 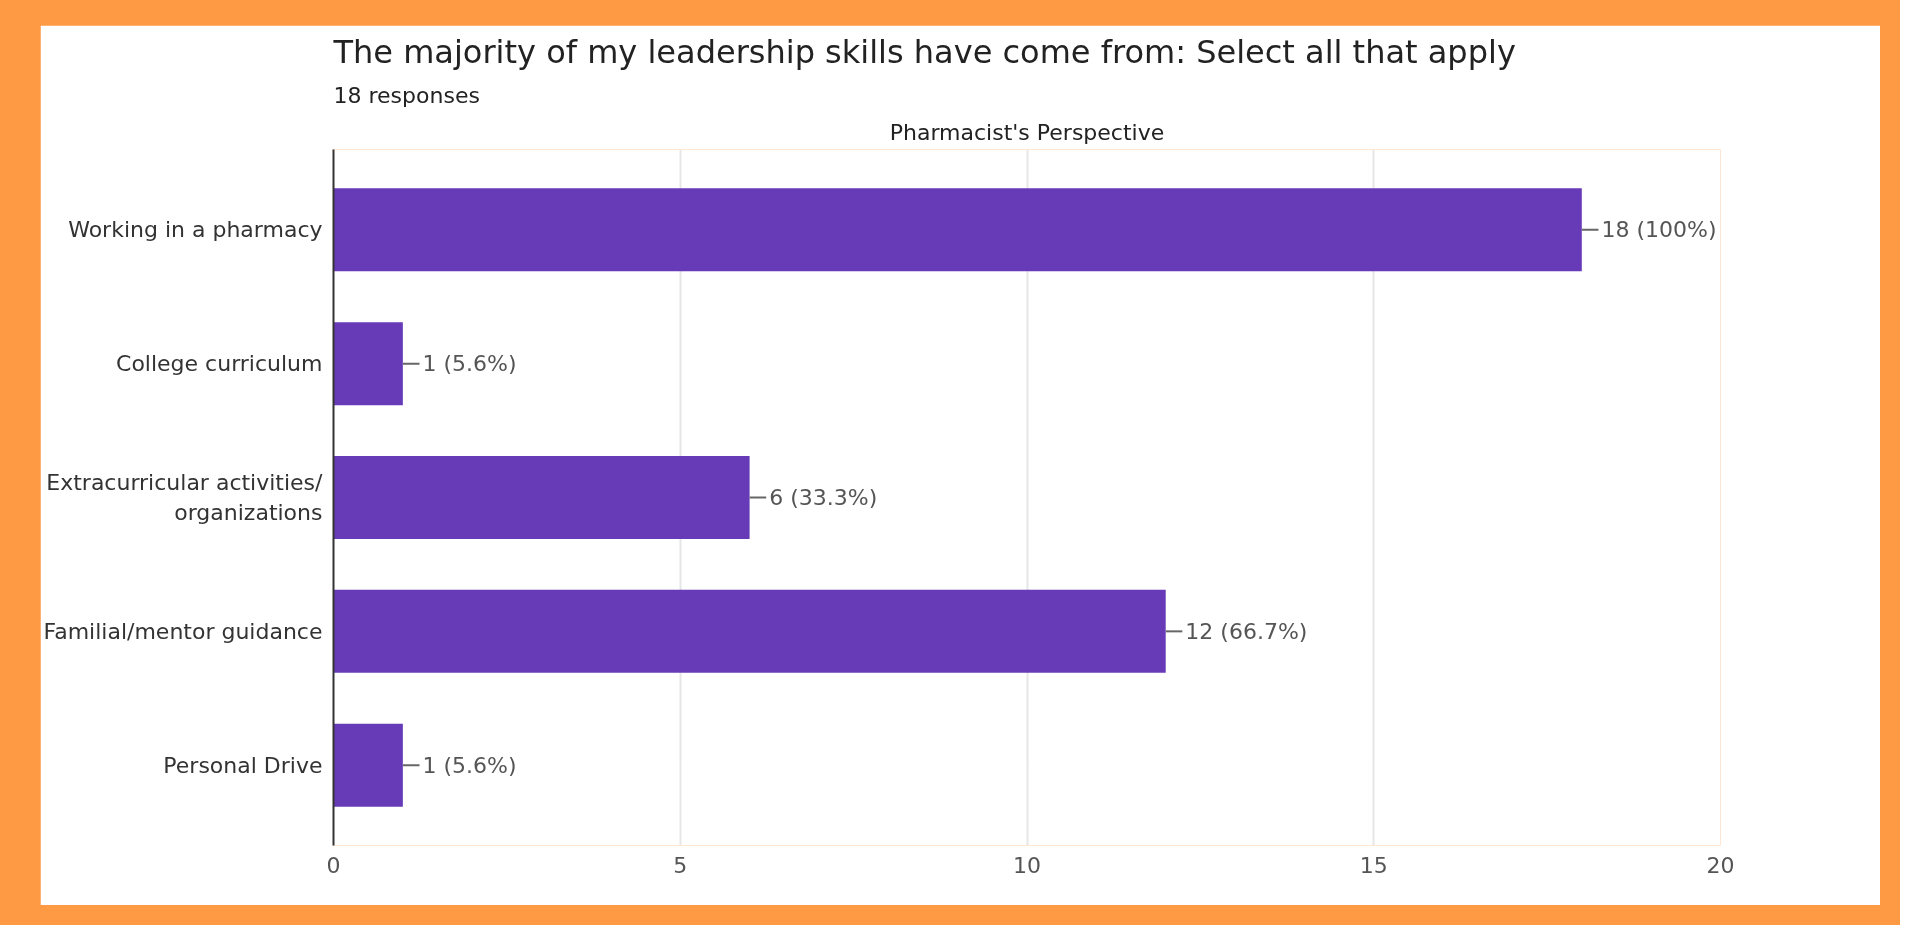 What do you see at coordinates (333, 865) in the screenshot?
I see `x-tick-label: 0` at bounding box center [333, 865].